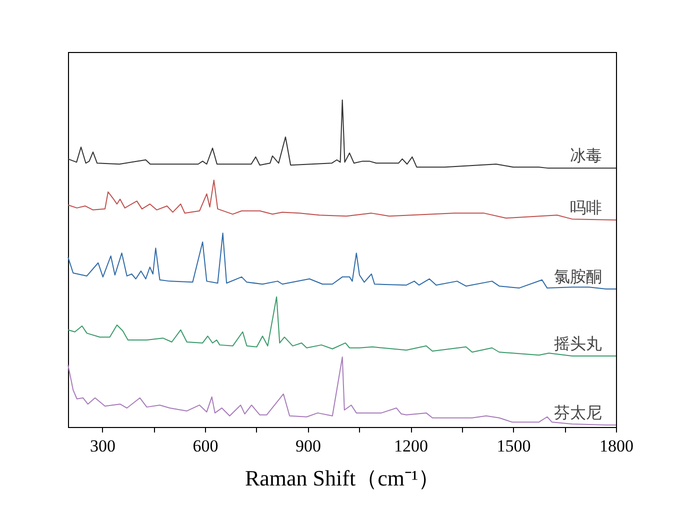 The image size is (686, 525). Describe the element at coordinates (578, 276) in the screenshot. I see `series-label: 氯胺酮` at that location.